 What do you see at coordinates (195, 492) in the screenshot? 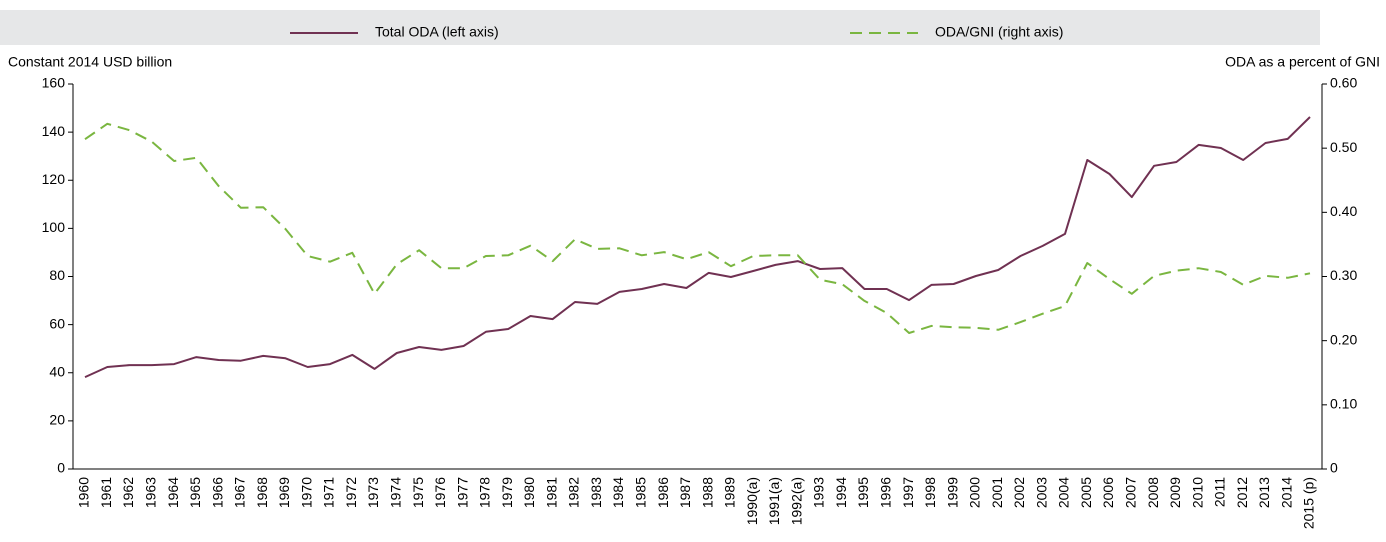
I see `x-tick-label: 1965` at bounding box center [195, 492].